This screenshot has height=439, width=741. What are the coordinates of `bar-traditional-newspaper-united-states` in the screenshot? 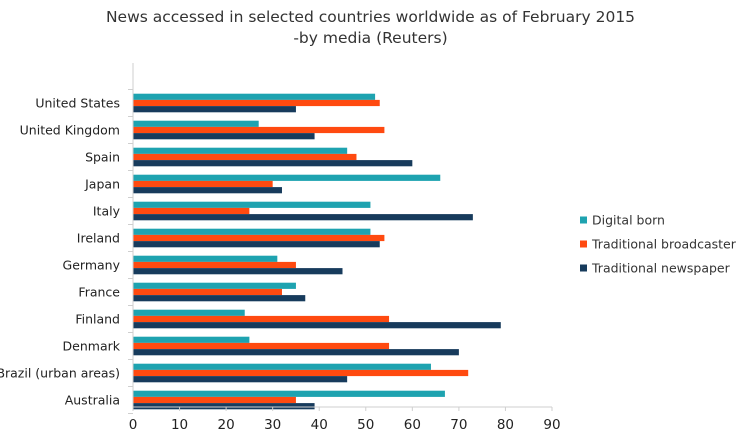 It's located at (214, 109).